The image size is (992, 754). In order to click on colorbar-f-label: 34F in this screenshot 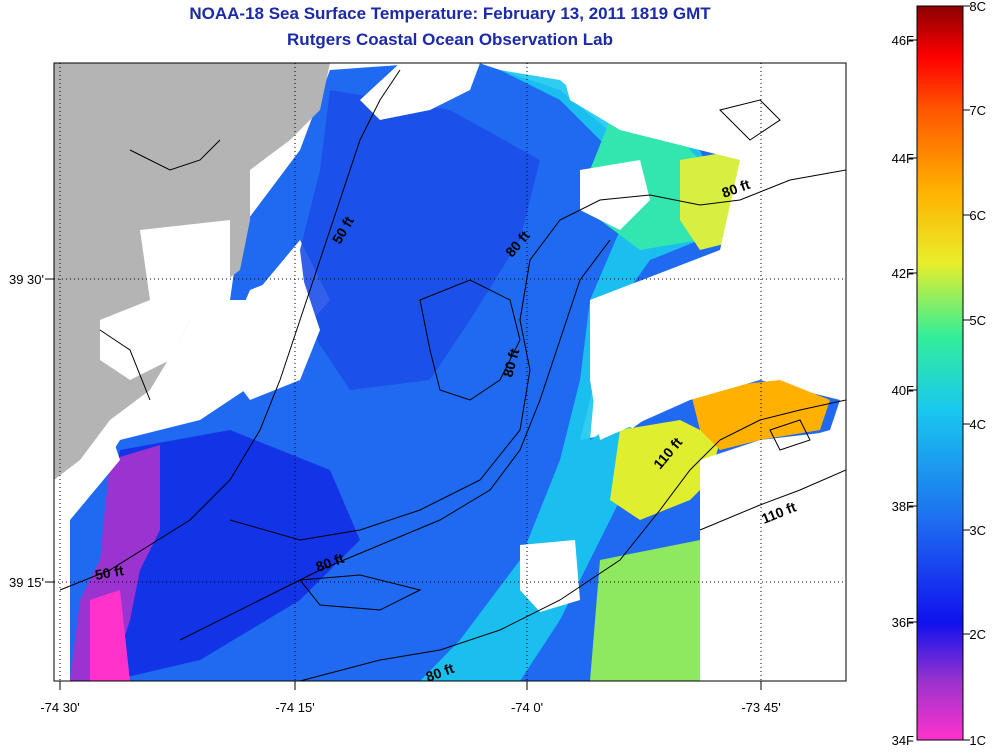, I will do `click(903, 740)`.